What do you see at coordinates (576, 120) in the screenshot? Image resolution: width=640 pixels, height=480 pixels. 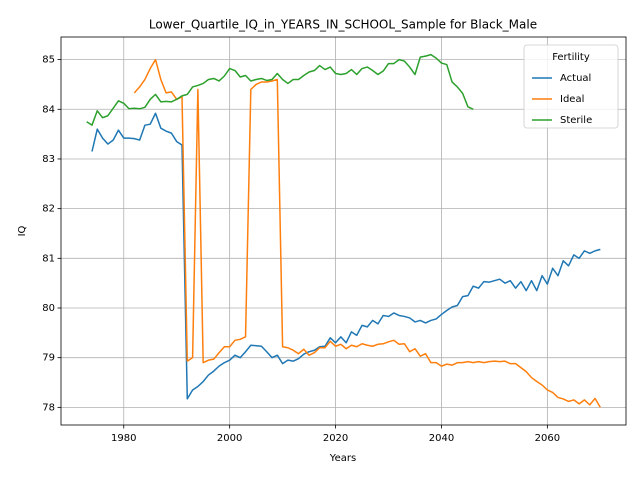 I see `legend-label: Sterile` at bounding box center [576, 120].